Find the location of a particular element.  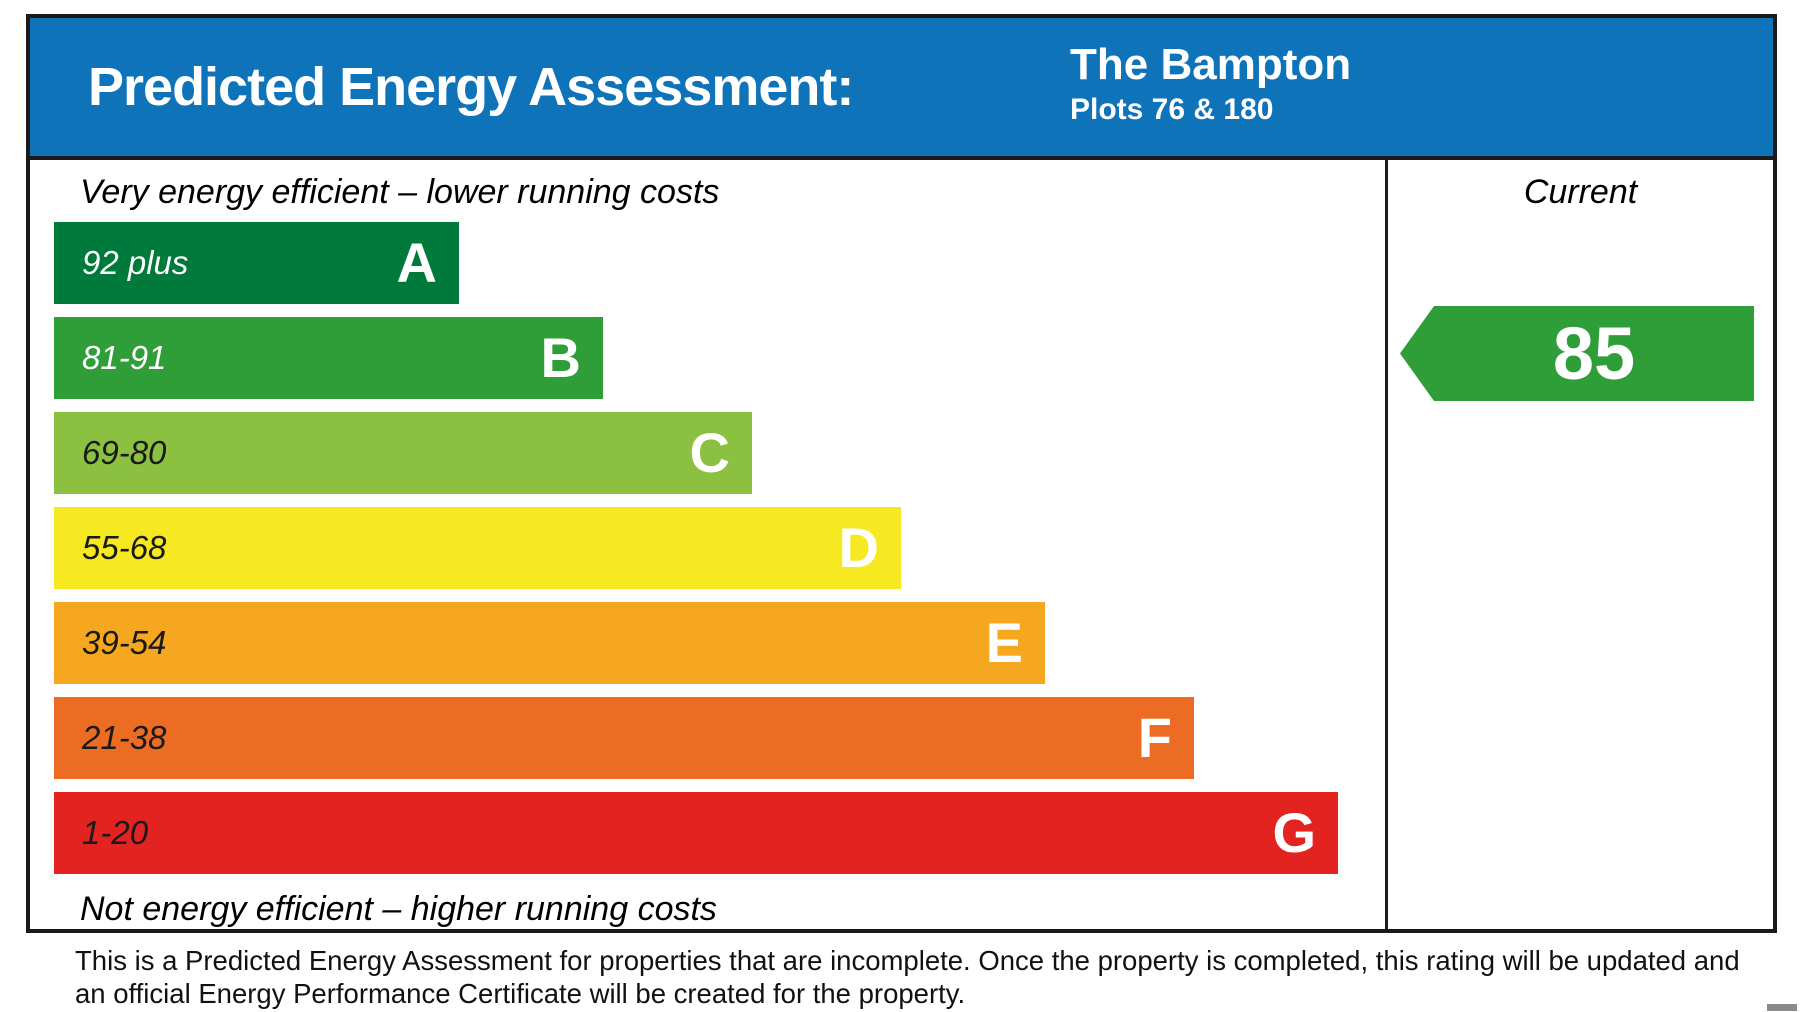

band-row-a: 92 plus A is located at coordinates (256, 263).